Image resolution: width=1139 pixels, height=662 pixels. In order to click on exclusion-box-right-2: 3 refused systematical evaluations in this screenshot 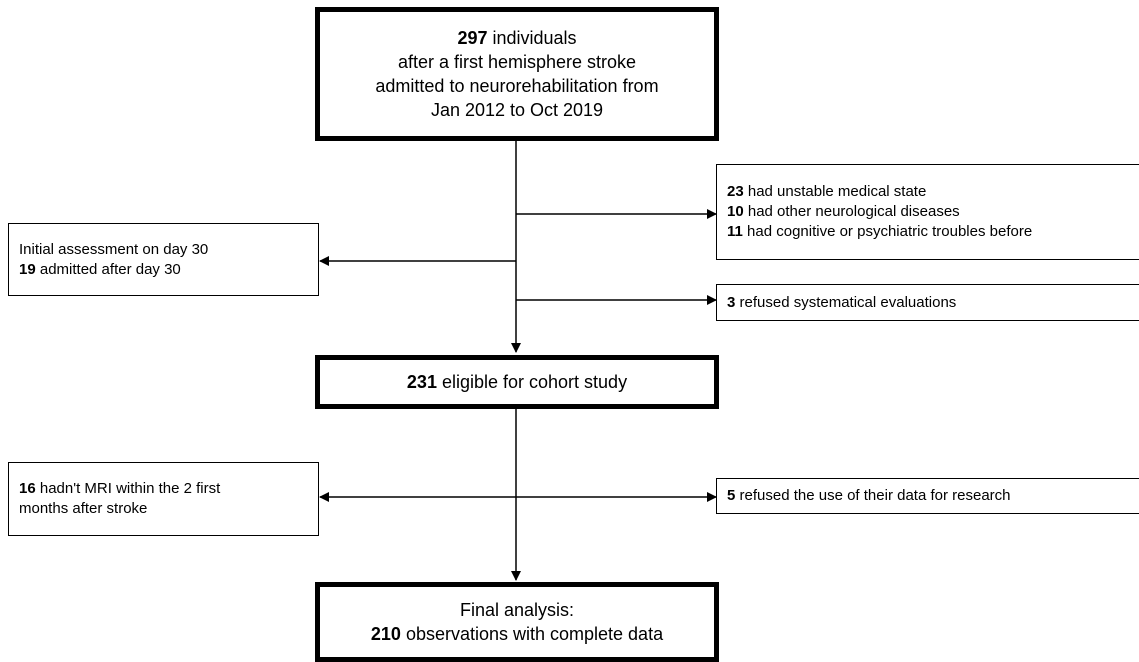, I will do `click(927, 302)`.